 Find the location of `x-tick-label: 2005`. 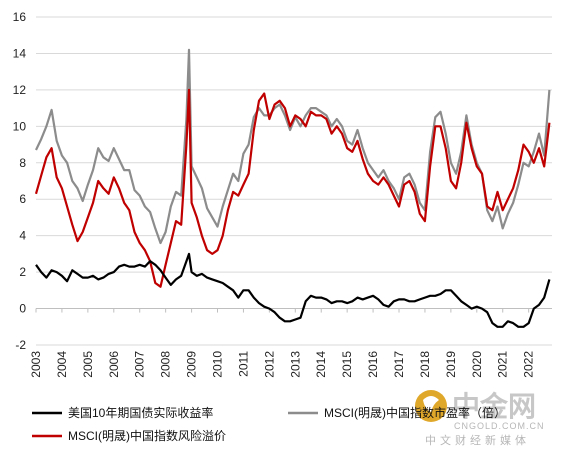

x-tick-label: 2005 is located at coordinates (88, 364).